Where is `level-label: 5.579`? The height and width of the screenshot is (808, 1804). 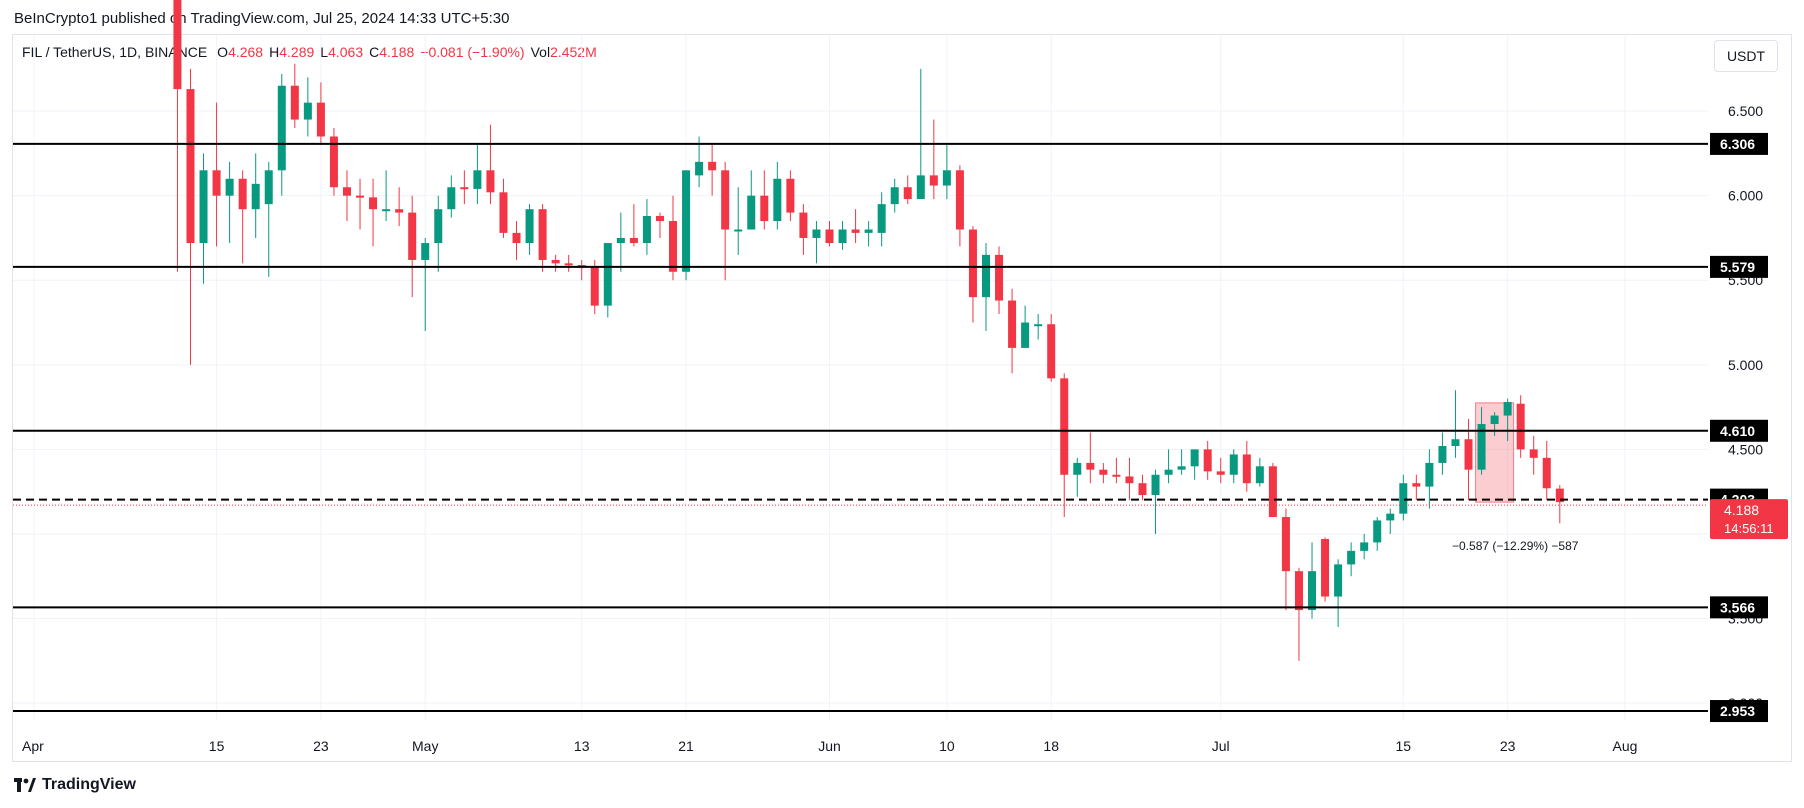 level-label: 5.579 is located at coordinates (1737, 267).